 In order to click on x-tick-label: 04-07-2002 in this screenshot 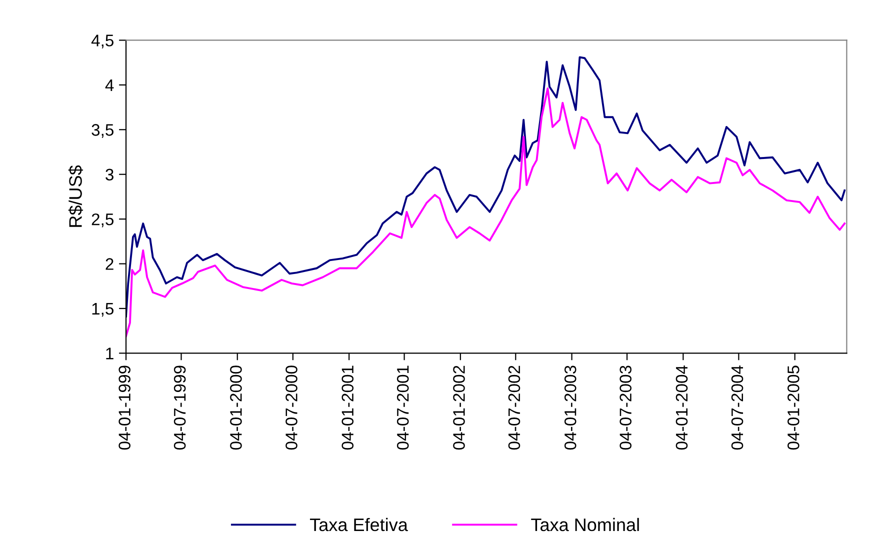, I will do `click(514, 408)`.